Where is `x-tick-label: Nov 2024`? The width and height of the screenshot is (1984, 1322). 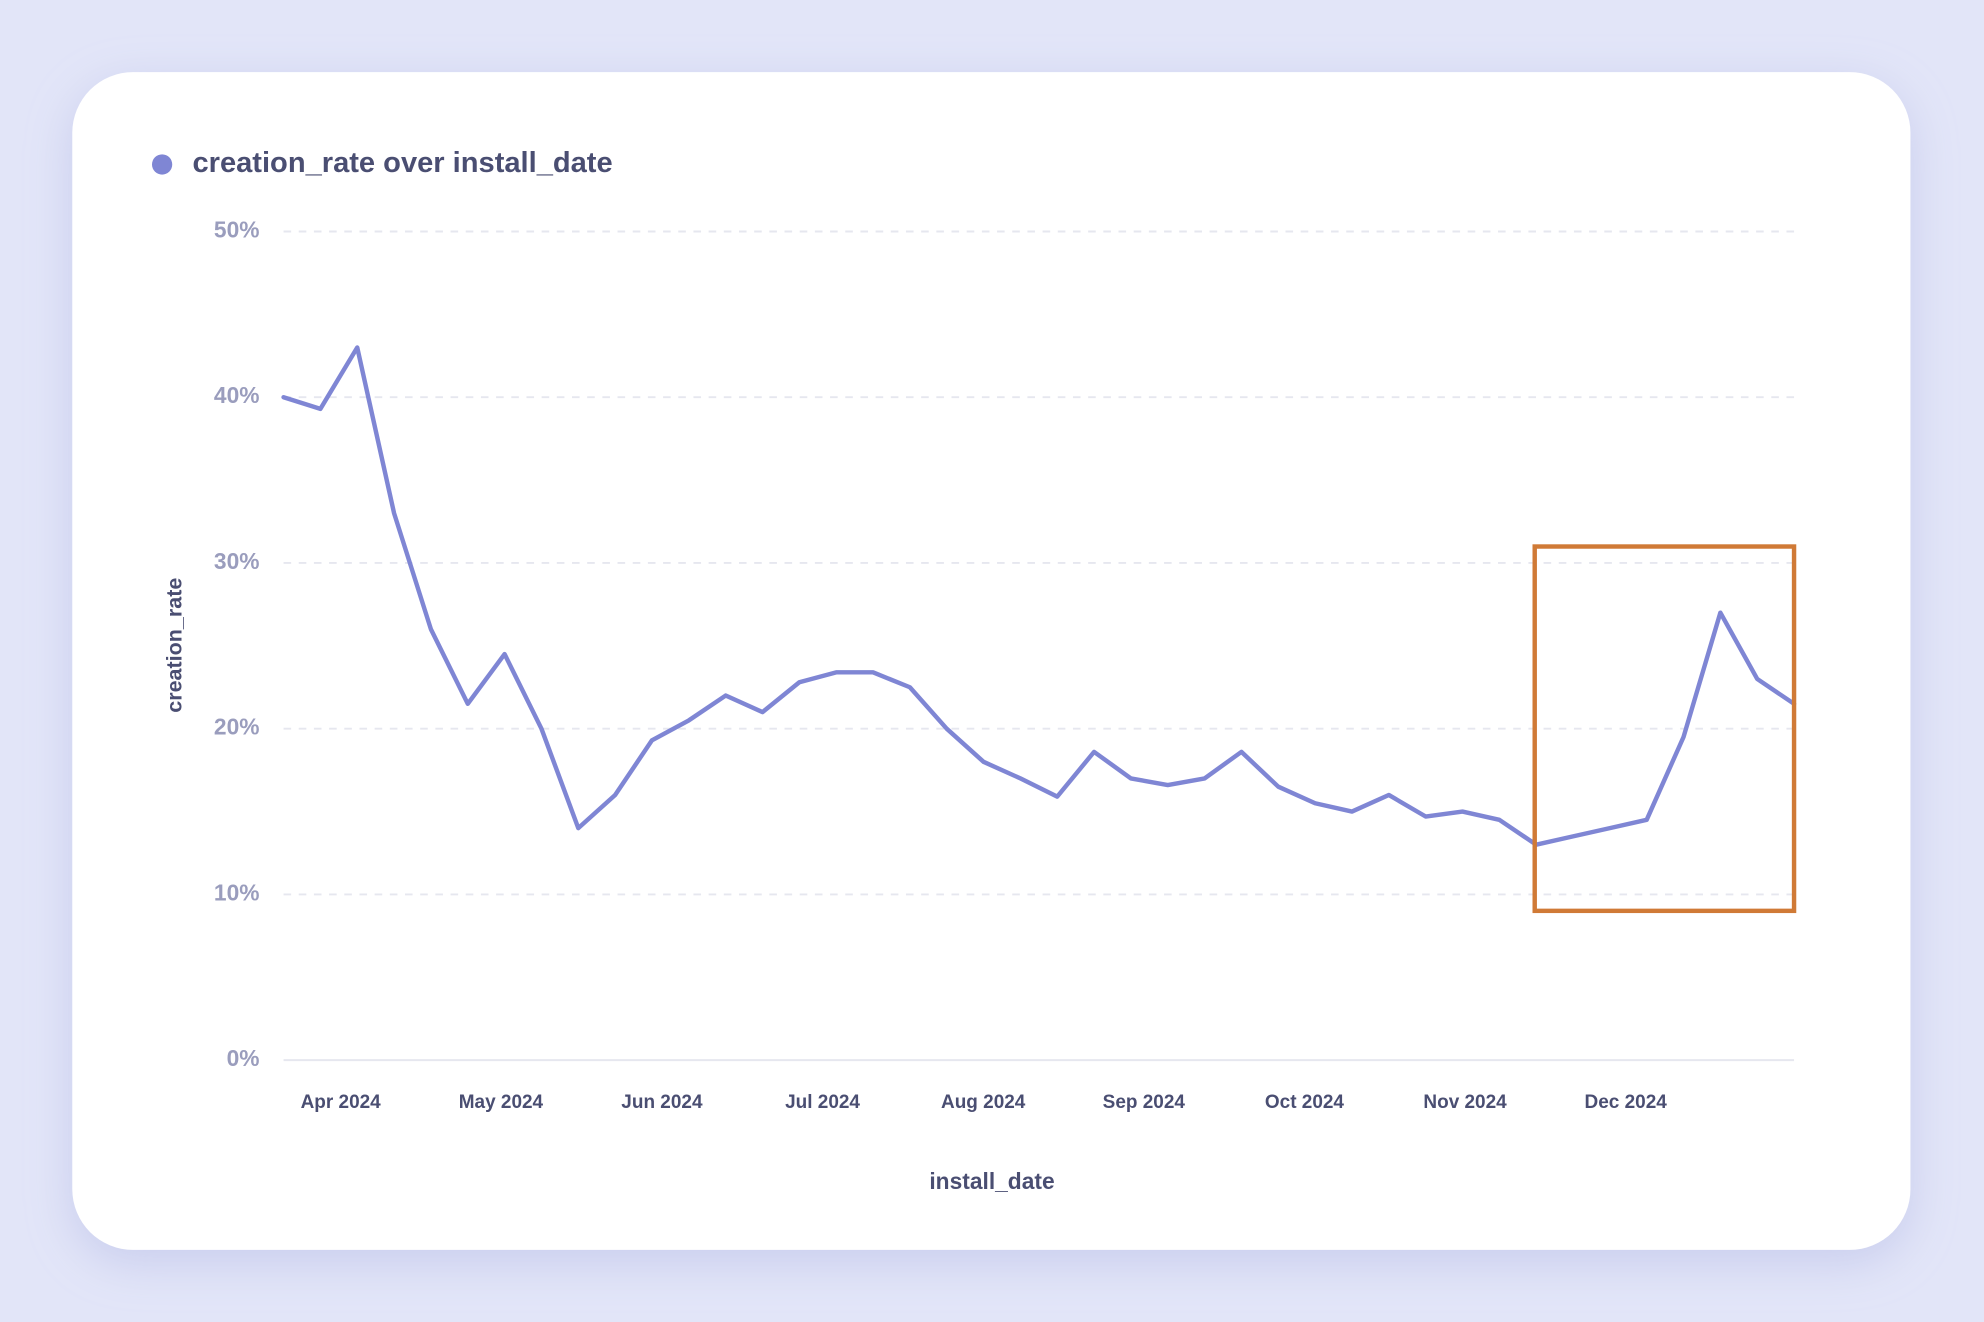 x-tick-label: Nov 2024 is located at coordinates (1465, 1102).